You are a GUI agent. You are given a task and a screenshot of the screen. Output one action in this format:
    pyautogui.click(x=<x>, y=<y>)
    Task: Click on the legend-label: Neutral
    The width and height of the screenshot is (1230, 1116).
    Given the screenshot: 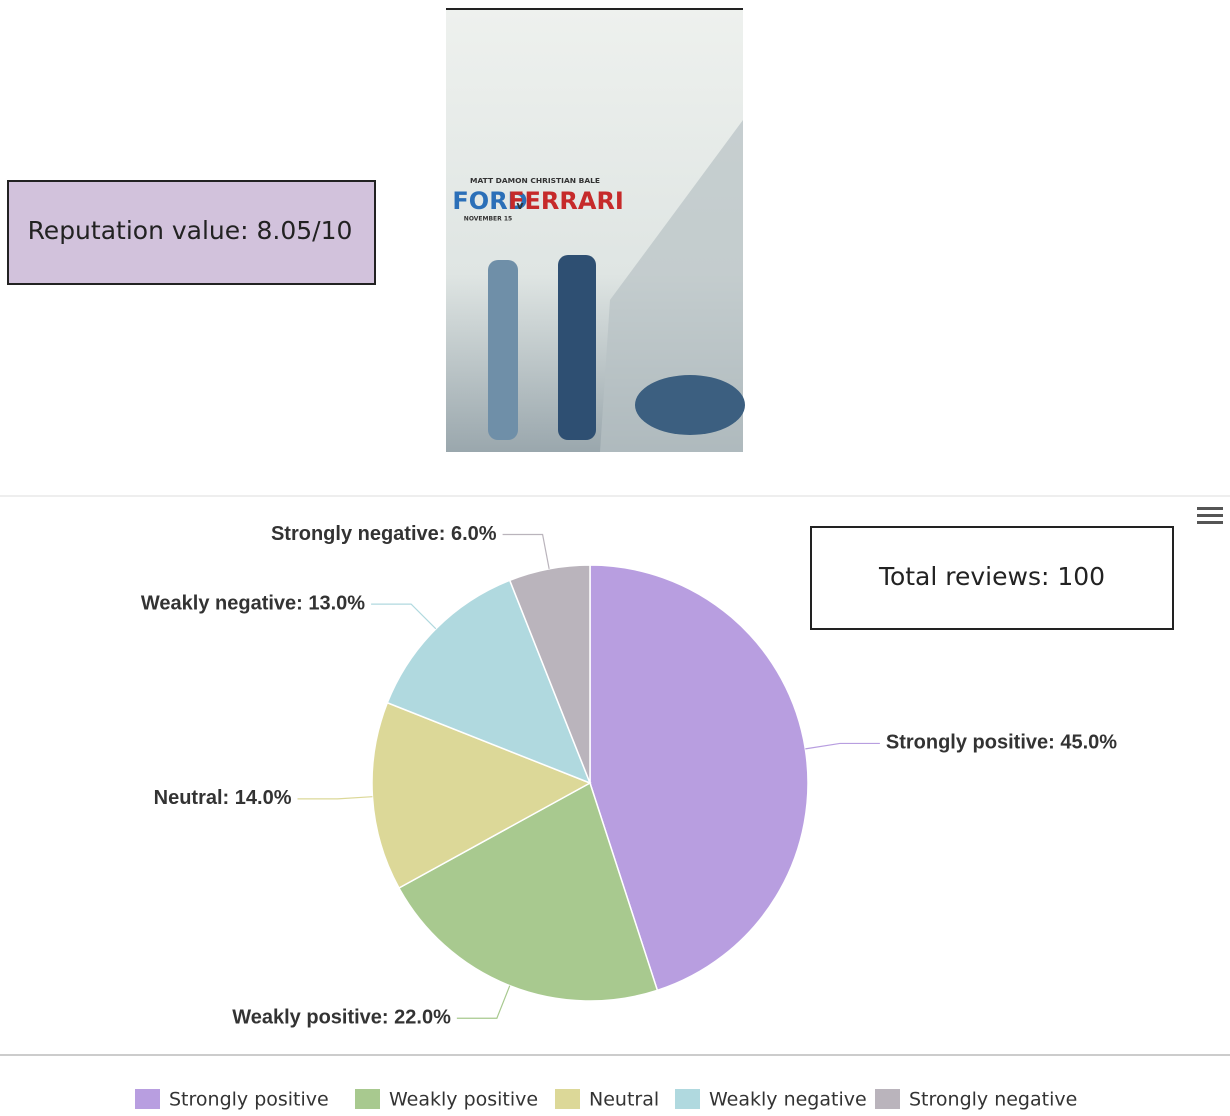 What is the action you would take?
    pyautogui.click(x=624, y=1100)
    